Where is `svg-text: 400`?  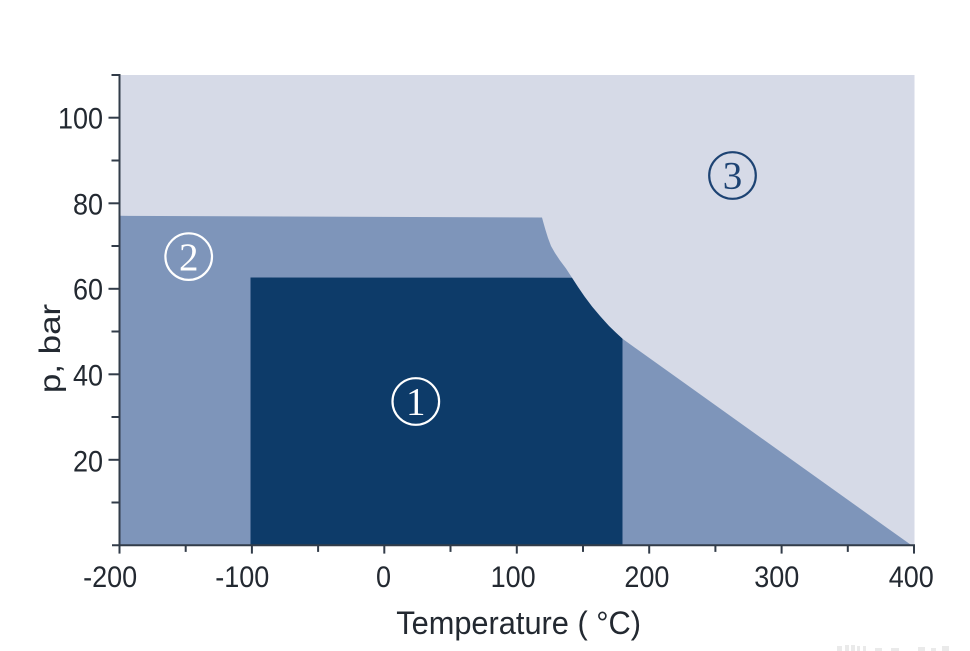
svg-text: 400 is located at coordinates (911, 578).